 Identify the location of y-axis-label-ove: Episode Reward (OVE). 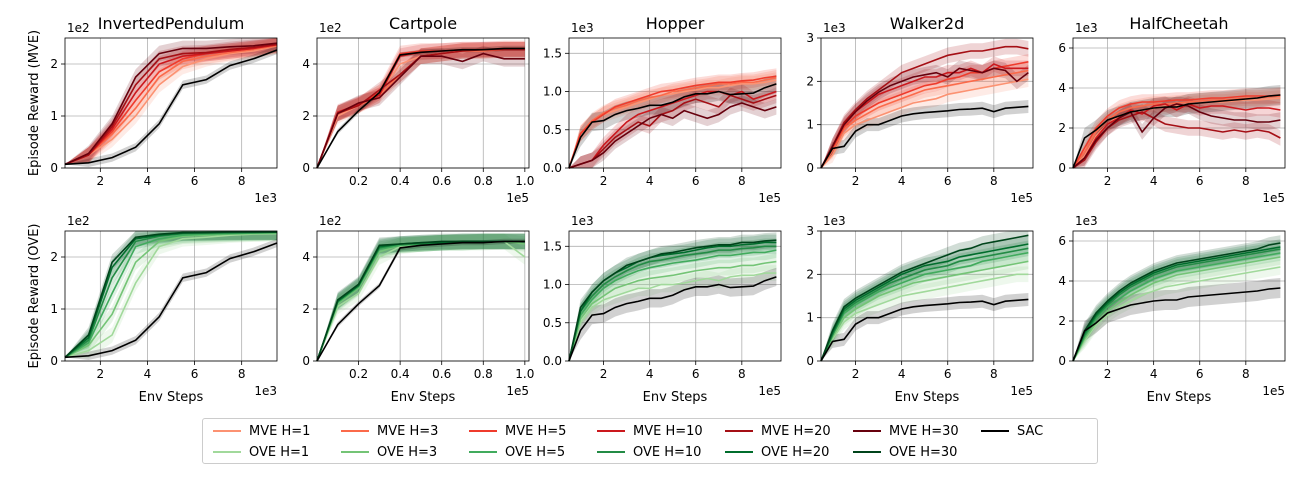
(34, 296).